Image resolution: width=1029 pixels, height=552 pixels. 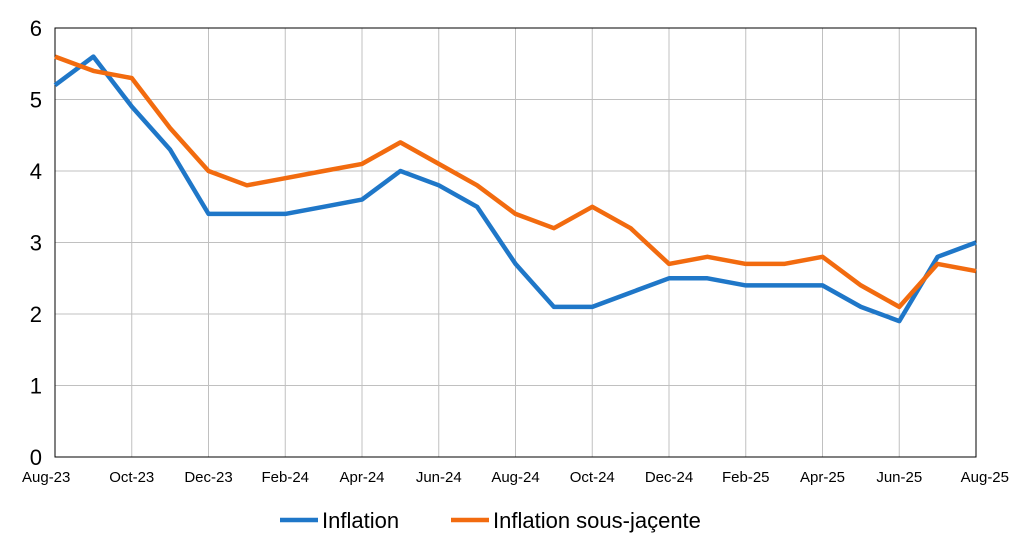 I want to click on y-tick-label: 6, so click(x=36, y=28).